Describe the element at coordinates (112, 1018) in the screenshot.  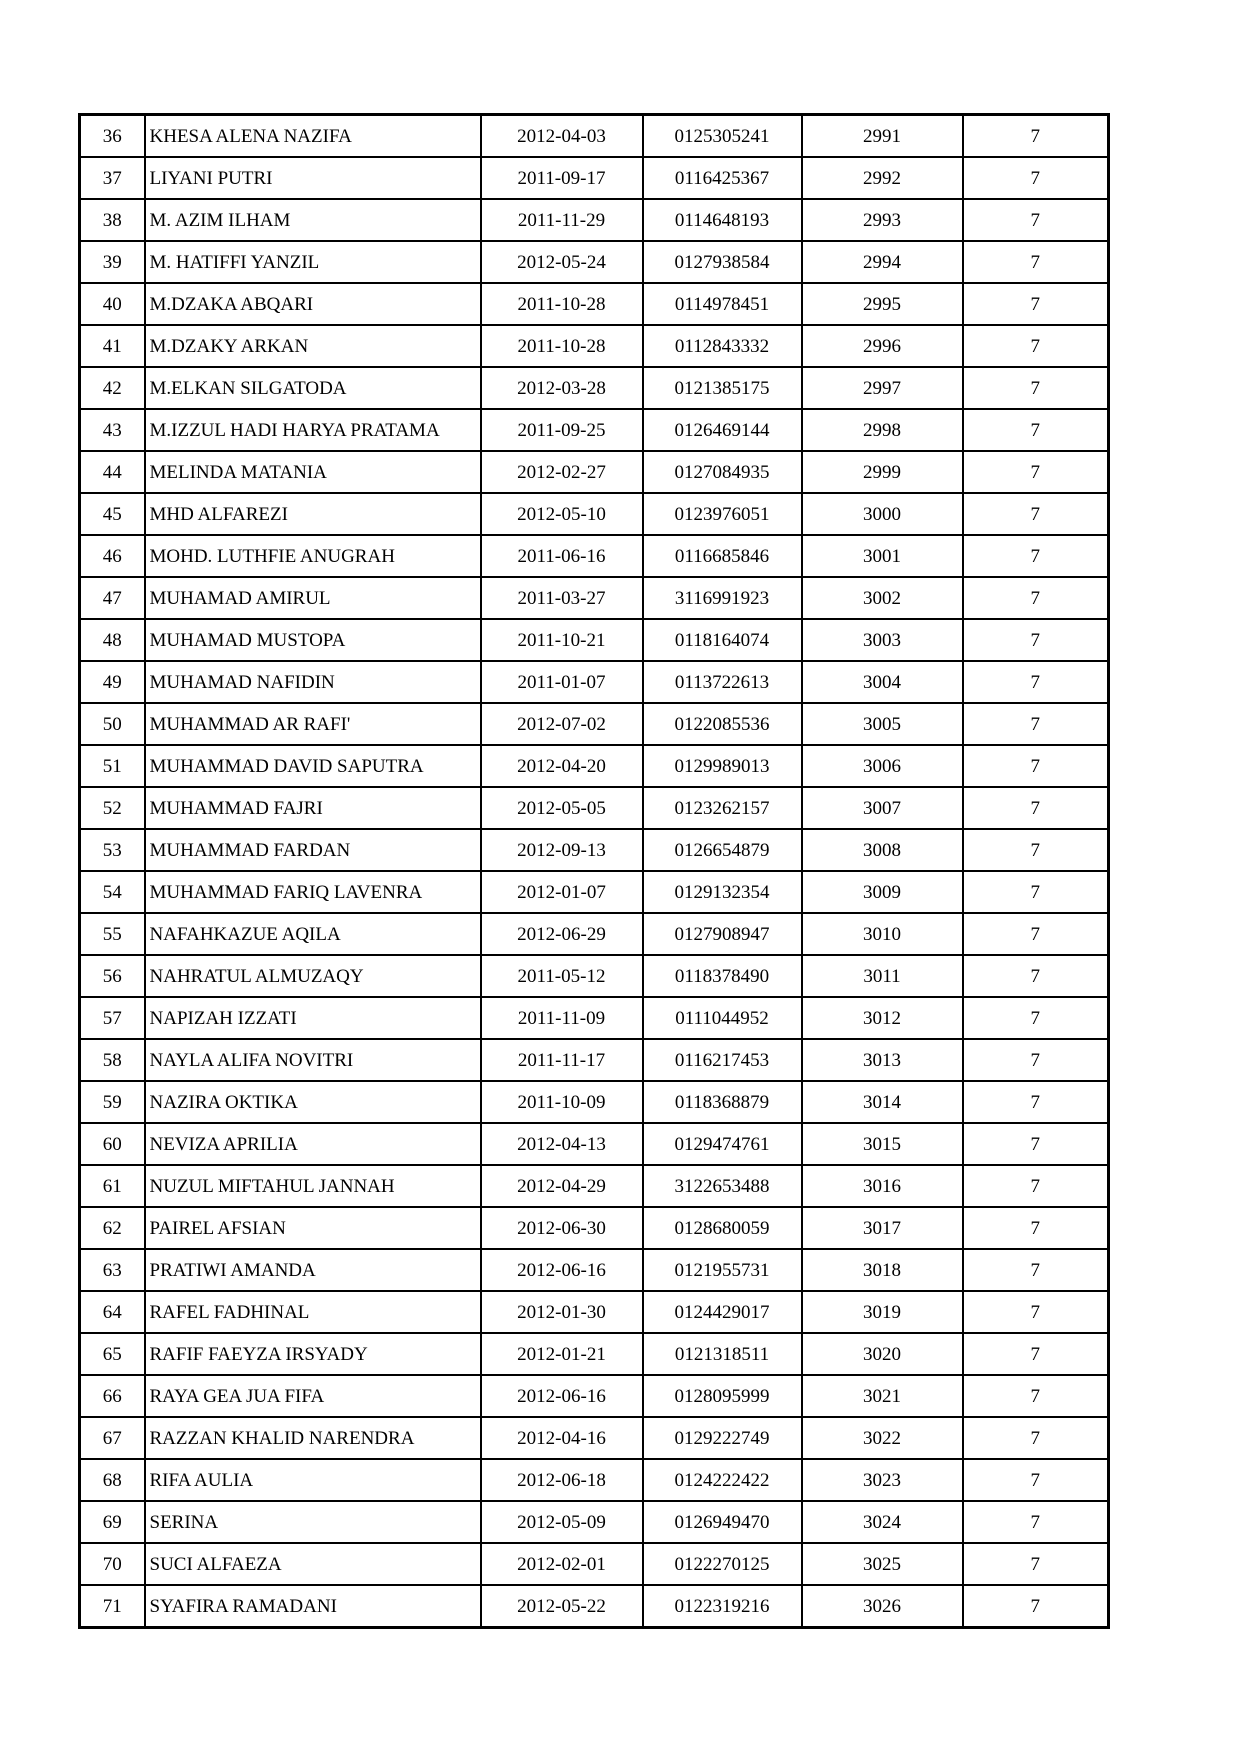
I see `row-number-cell: 57` at that location.